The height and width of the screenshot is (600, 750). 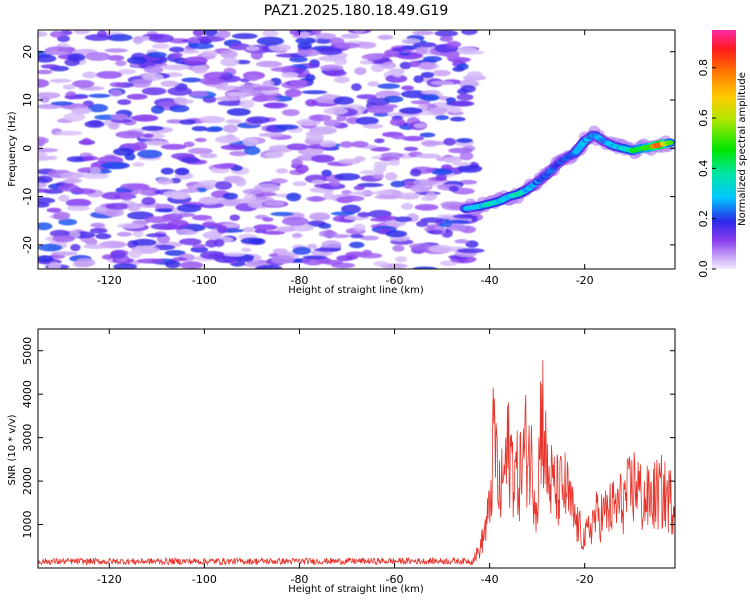 What do you see at coordinates (299, 280) in the screenshot?
I see `top-x-tick-label: -80` at bounding box center [299, 280].